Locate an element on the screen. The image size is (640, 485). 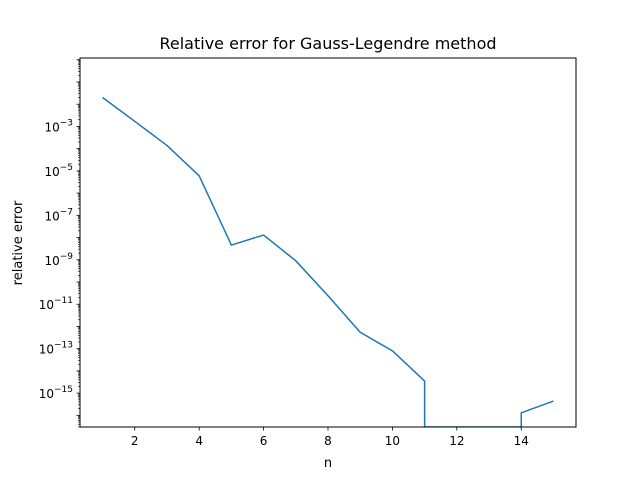
x-tick-label: 8 is located at coordinates (328, 441).